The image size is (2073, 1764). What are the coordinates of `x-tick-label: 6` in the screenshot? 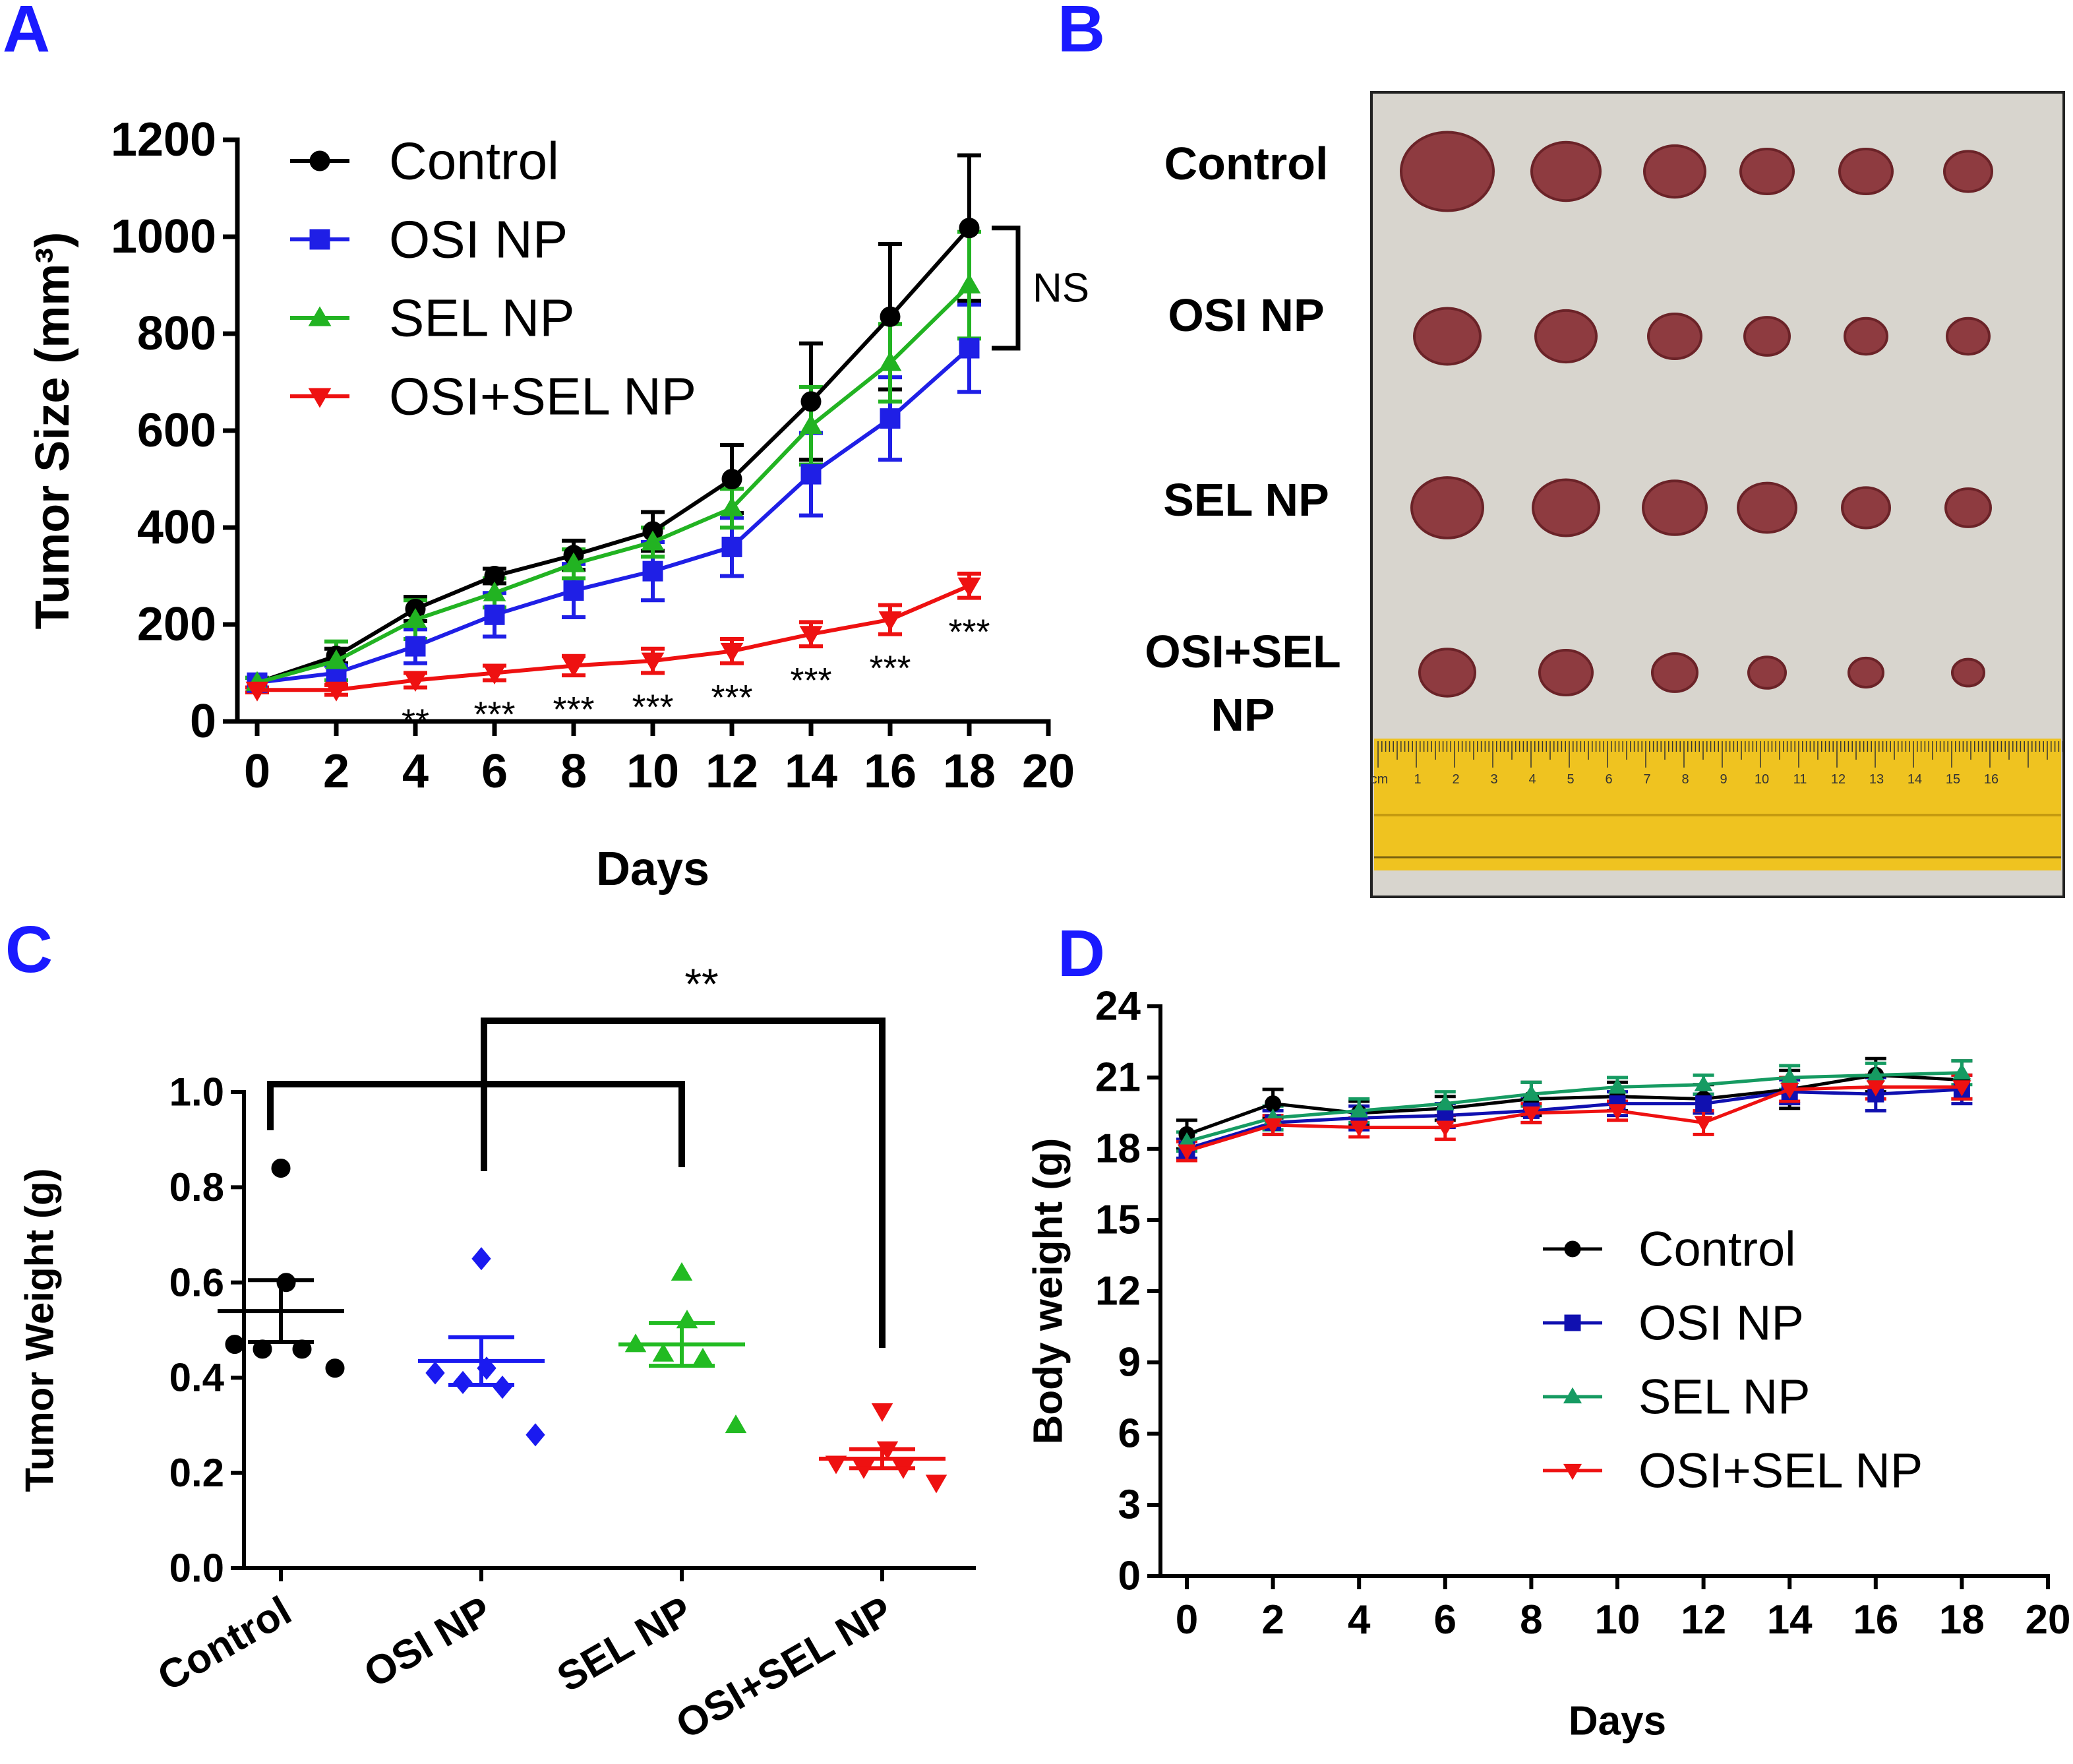 It's located at (1445, 1620).